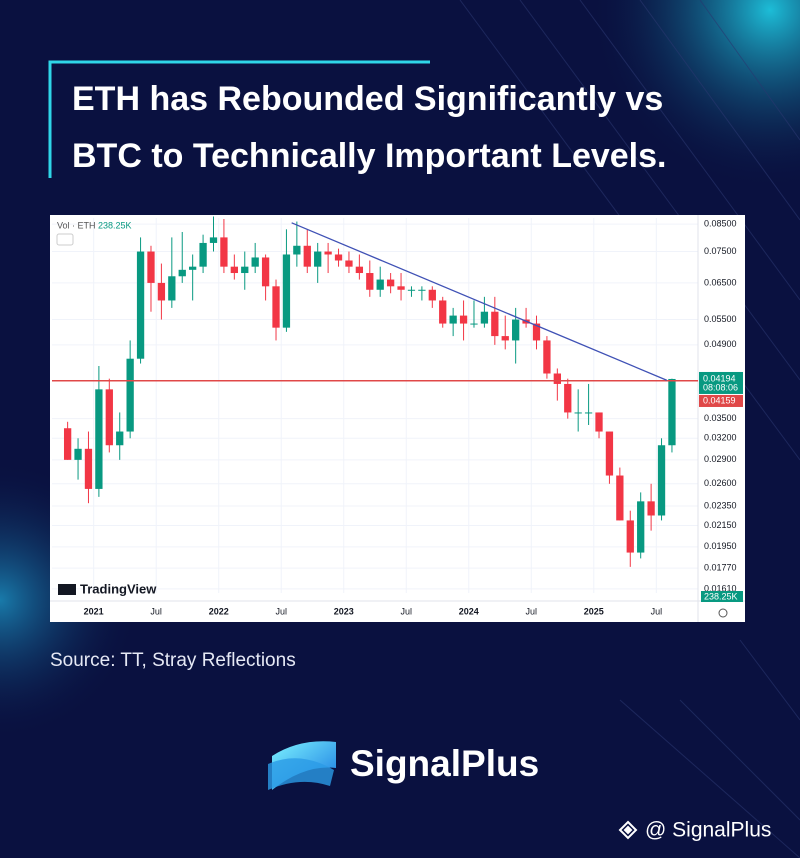 This screenshot has height=858, width=800. What do you see at coordinates (219, 611) in the screenshot?
I see `x-tick-label: 2022` at bounding box center [219, 611].